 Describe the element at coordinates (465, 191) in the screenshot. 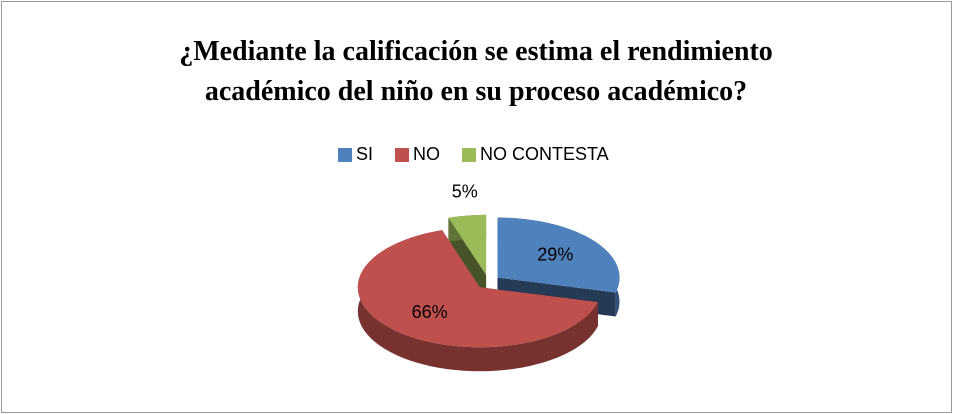

I see `data-label: 5%` at that location.